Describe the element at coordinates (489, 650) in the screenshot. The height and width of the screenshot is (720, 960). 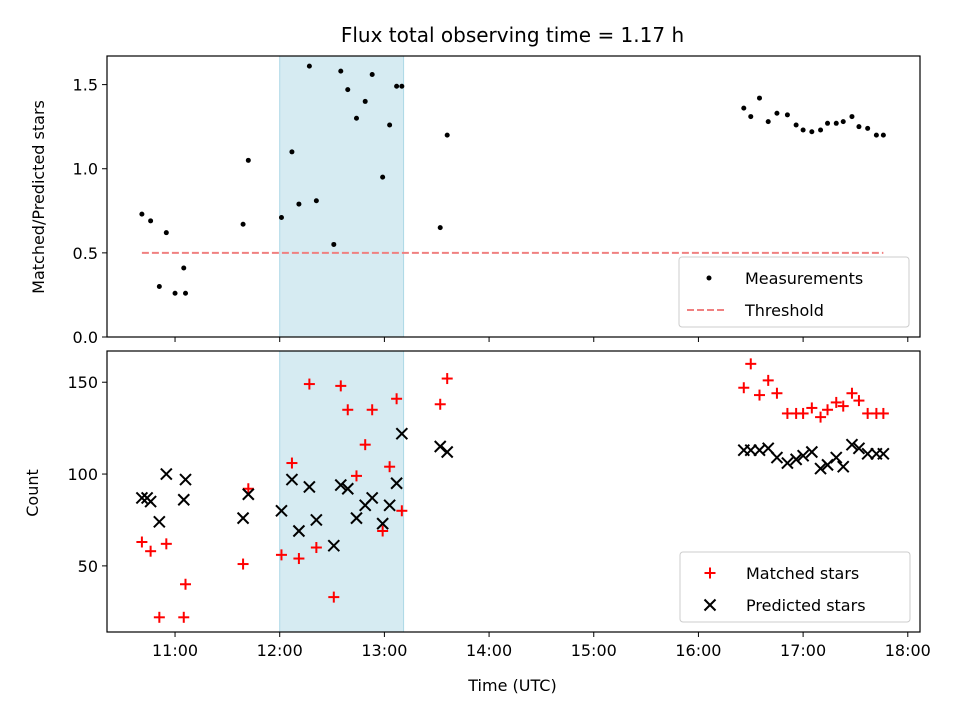
I see `x-tick-label: 14:00` at that location.